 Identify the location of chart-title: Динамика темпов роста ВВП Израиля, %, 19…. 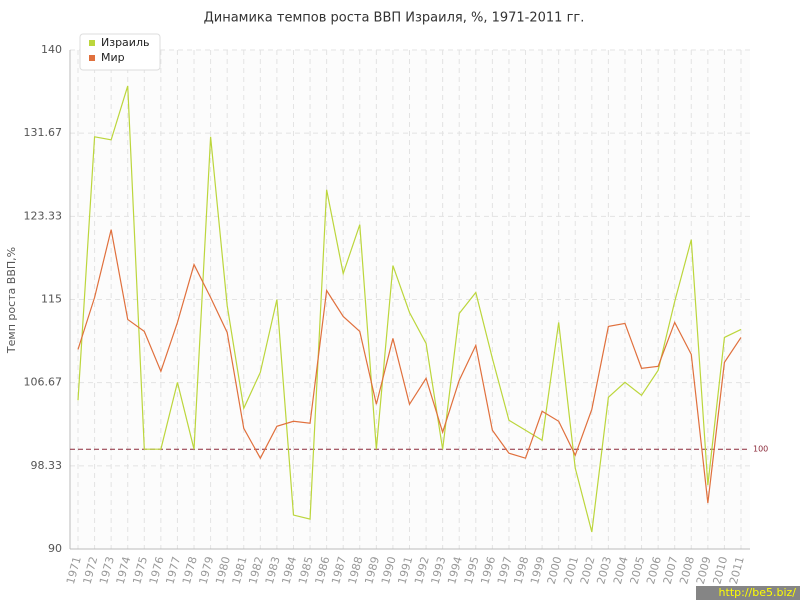
(394, 18).